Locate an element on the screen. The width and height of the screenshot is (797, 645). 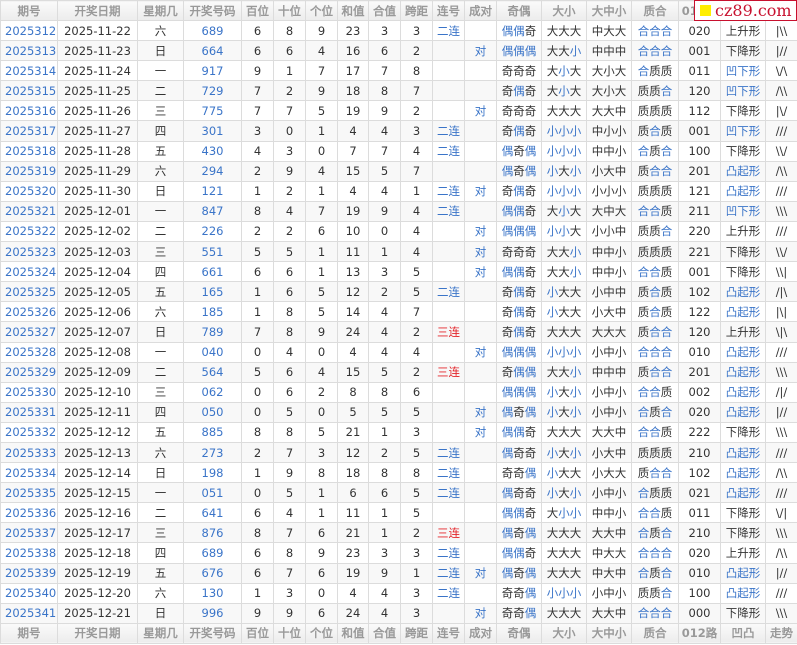
cell-numbers: 885 is located at coordinates (212, 432).